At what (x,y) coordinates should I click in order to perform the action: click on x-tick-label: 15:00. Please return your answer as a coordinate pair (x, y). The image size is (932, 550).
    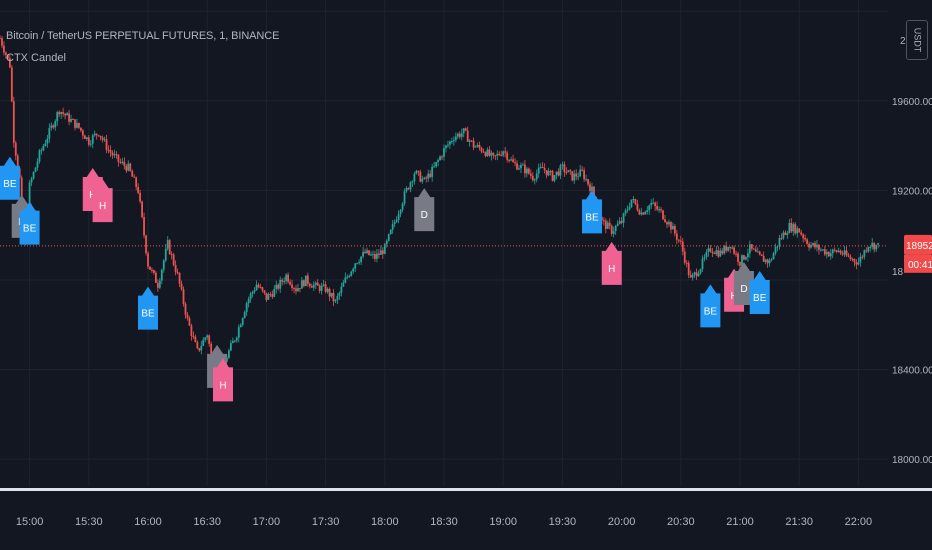
    Looking at the image, I should click on (30, 522).